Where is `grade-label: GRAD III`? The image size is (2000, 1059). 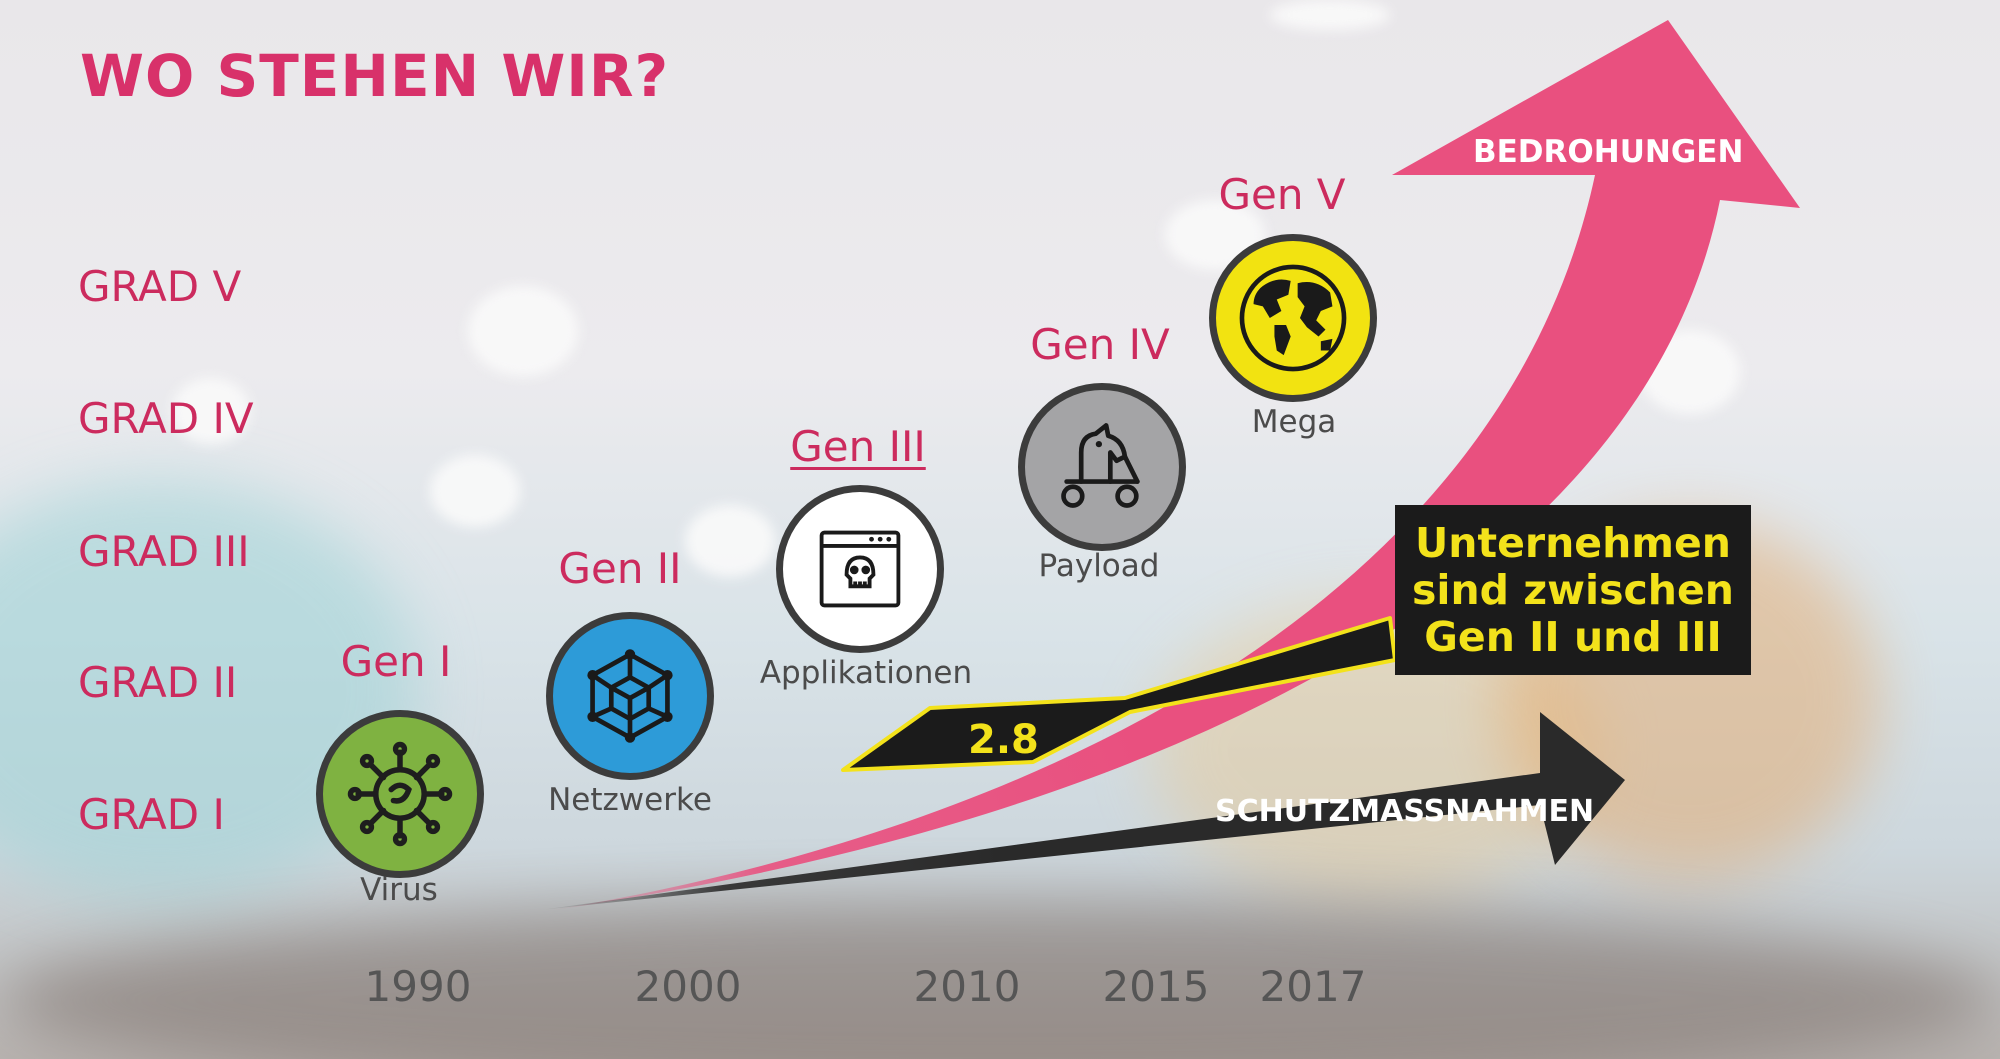
grade-label: GRAD III is located at coordinates (164, 551).